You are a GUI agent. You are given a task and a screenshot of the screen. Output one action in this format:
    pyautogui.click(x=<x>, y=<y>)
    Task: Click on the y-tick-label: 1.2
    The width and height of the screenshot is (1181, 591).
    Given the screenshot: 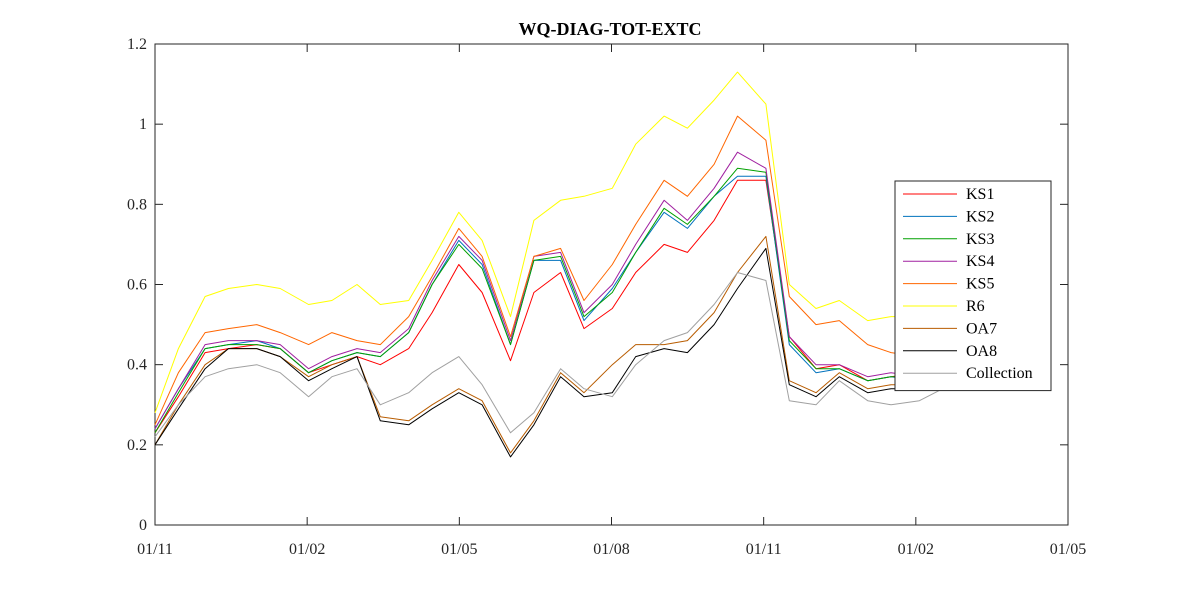 What is the action you would take?
    pyautogui.click(x=137, y=44)
    